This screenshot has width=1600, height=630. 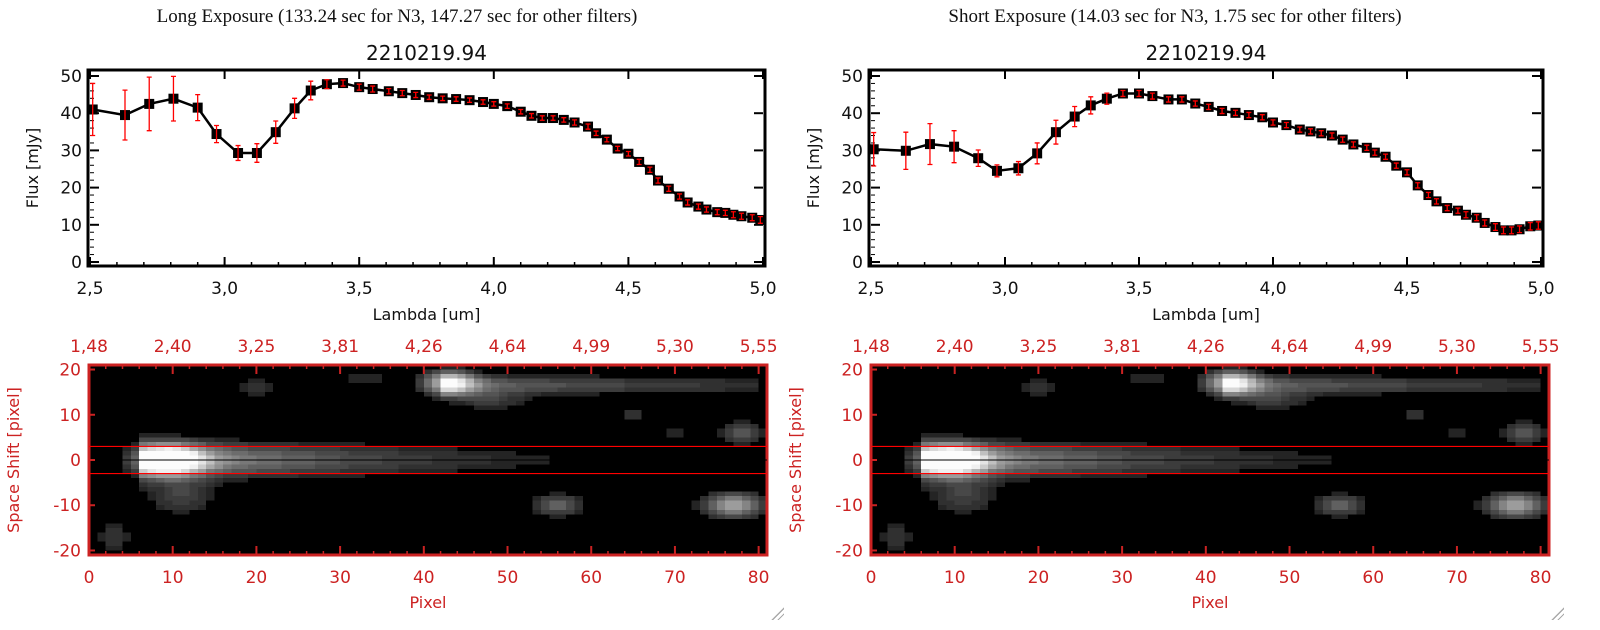 I want to click on x-axis-label: Pixel, so click(x=427, y=602).